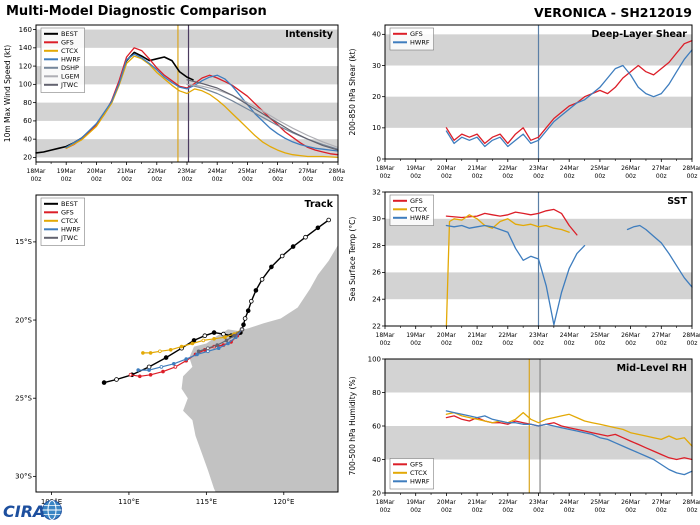 The width and height of the screenshot is (700, 525). Describe the element at coordinates (136, 11) in the screenshot. I see `page-title: Multi-Model Diagnostic Comparison` at that location.